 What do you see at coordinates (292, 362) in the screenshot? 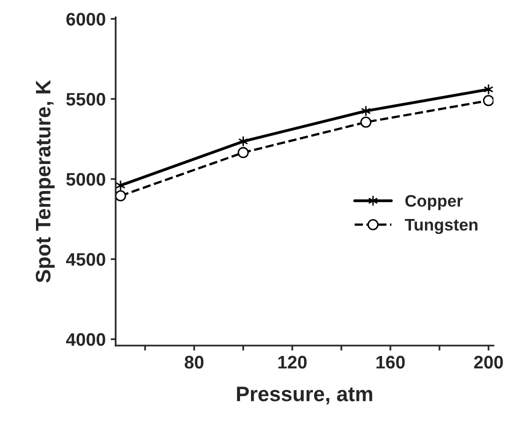
I see `x-tick-label: 120` at bounding box center [292, 362].